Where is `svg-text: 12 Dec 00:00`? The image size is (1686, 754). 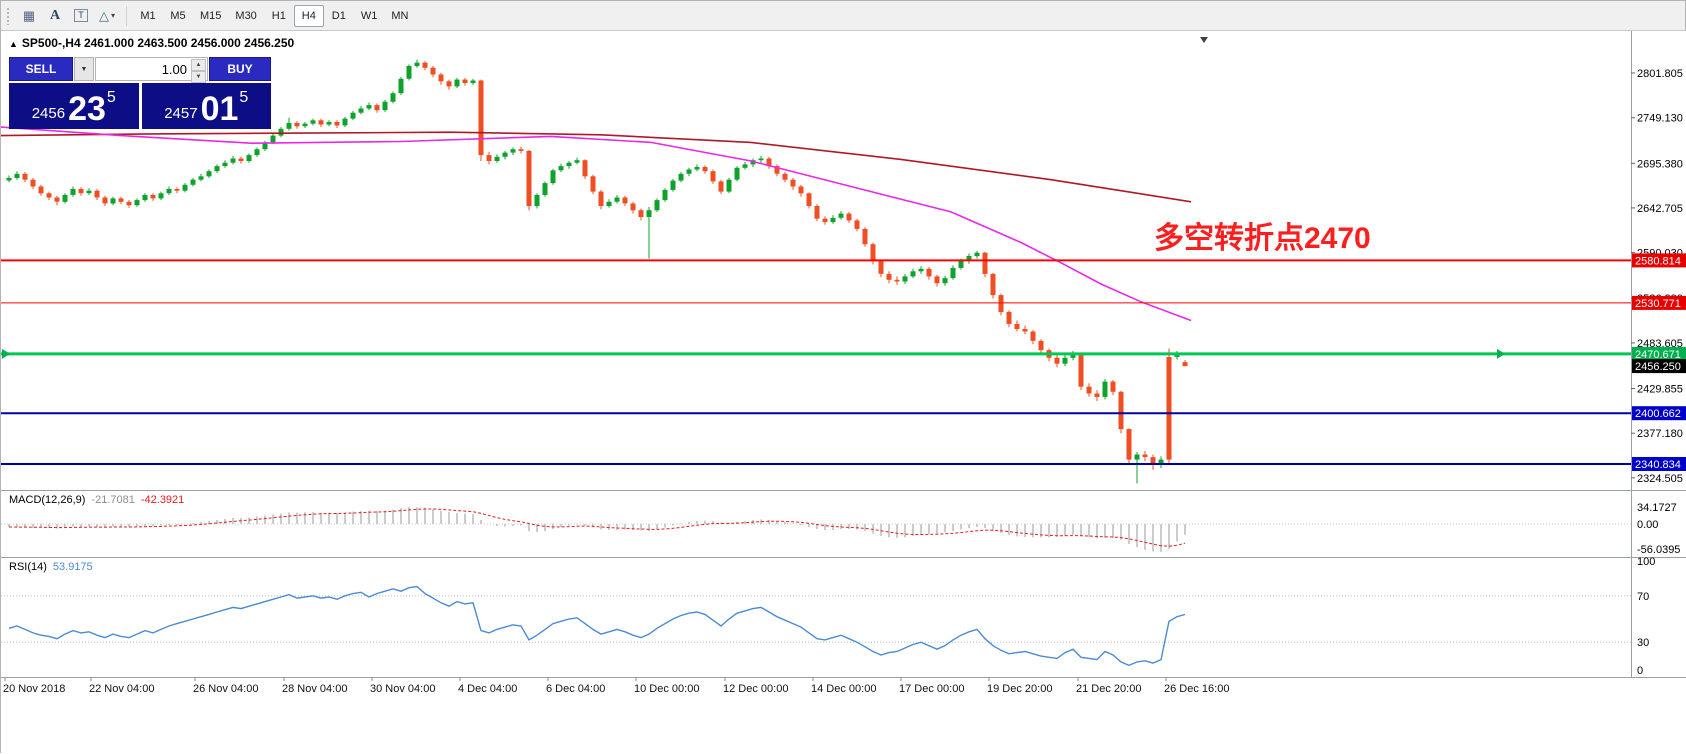
svg-text: 12 Dec 00:00 is located at coordinates (755, 689).